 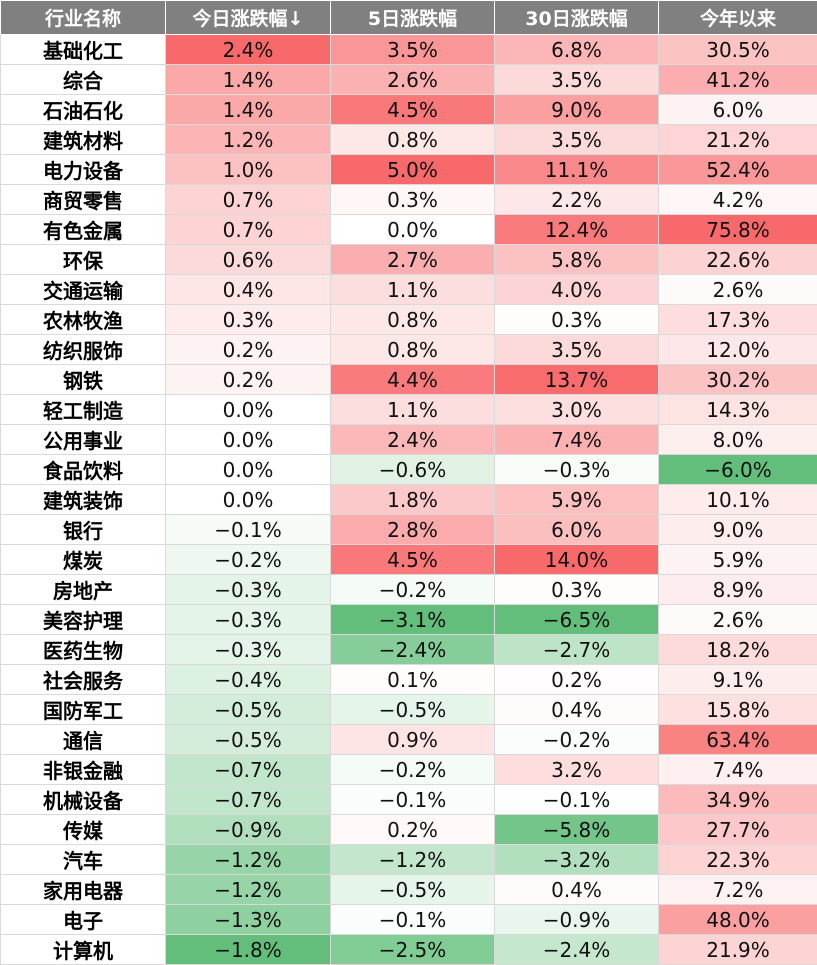 I want to click on table-row: 机械设备−0.7%−0.1%−0.1%34.9%, so click(x=409, y=800).